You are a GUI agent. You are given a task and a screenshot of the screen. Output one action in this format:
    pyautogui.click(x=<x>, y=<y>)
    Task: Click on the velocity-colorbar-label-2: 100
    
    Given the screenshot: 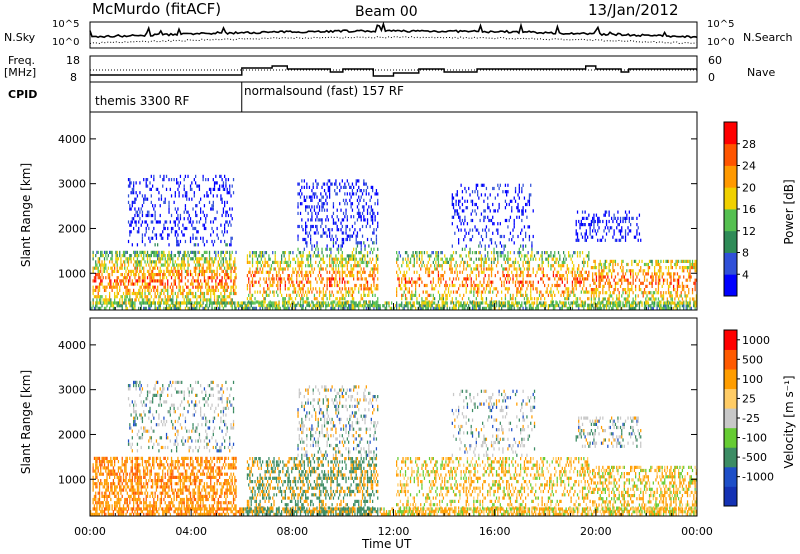 What is the action you would take?
    pyautogui.click(x=752, y=379)
    